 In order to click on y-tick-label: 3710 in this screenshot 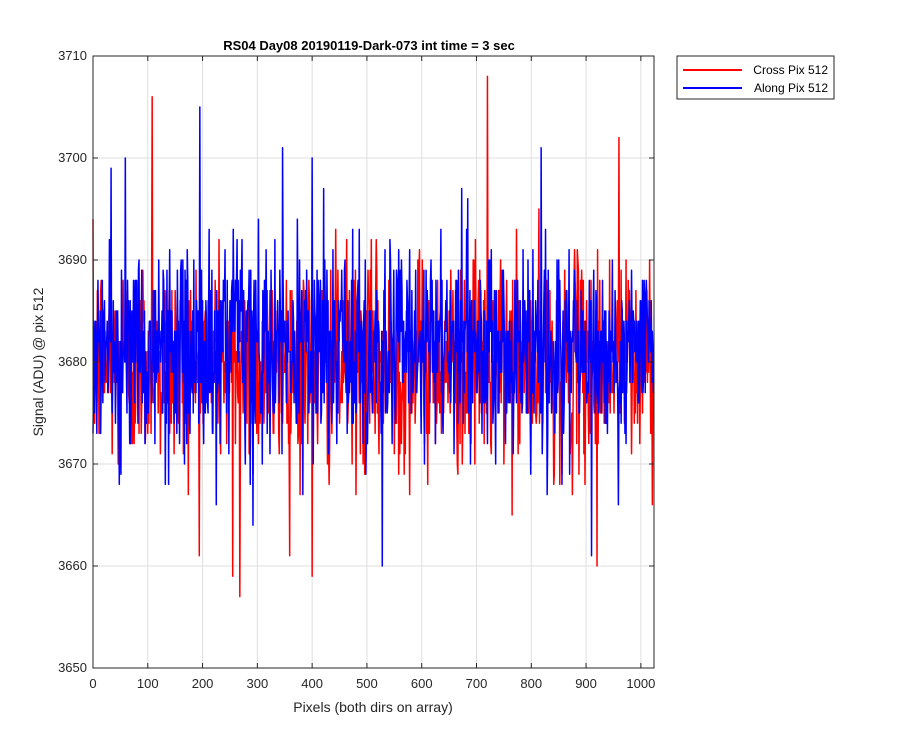, I will do `click(72, 55)`.